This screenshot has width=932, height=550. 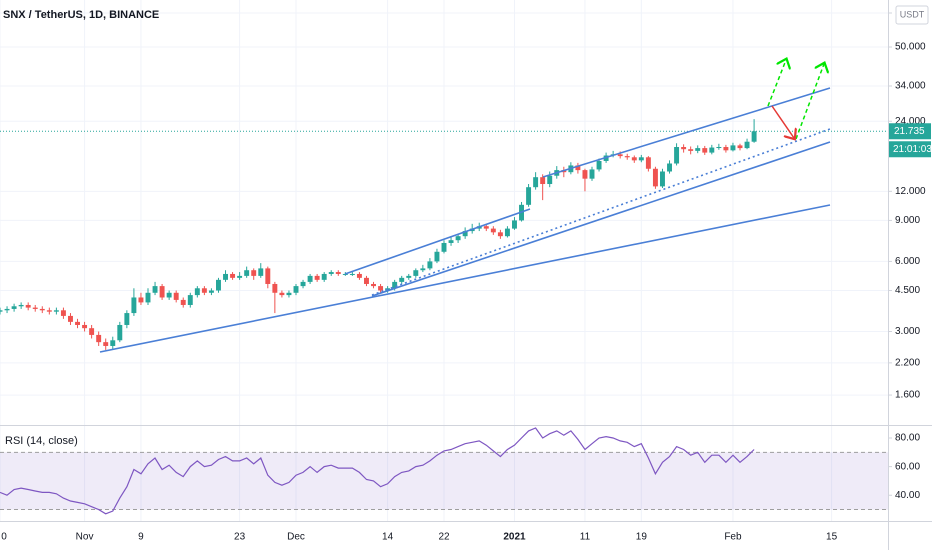 What do you see at coordinates (910, 47) in the screenshot?
I see `y-tick-label: 50.000` at bounding box center [910, 47].